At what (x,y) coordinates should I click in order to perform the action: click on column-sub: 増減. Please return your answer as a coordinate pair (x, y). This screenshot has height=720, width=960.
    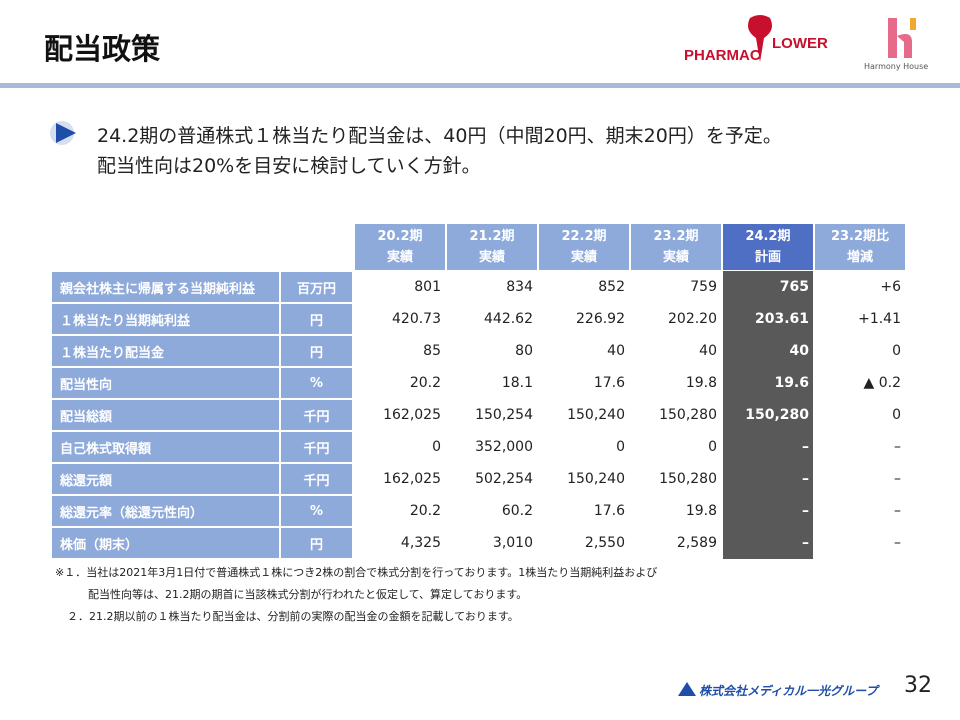
    Looking at the image, I should click on (859, 257).